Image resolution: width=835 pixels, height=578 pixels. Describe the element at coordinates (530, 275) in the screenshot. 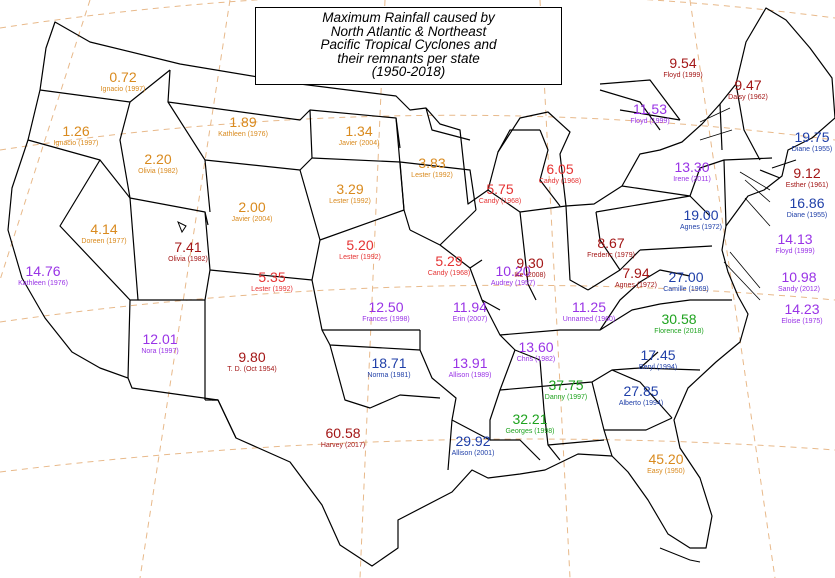

I see `storm-name-in: Ike (2008)` at that location.